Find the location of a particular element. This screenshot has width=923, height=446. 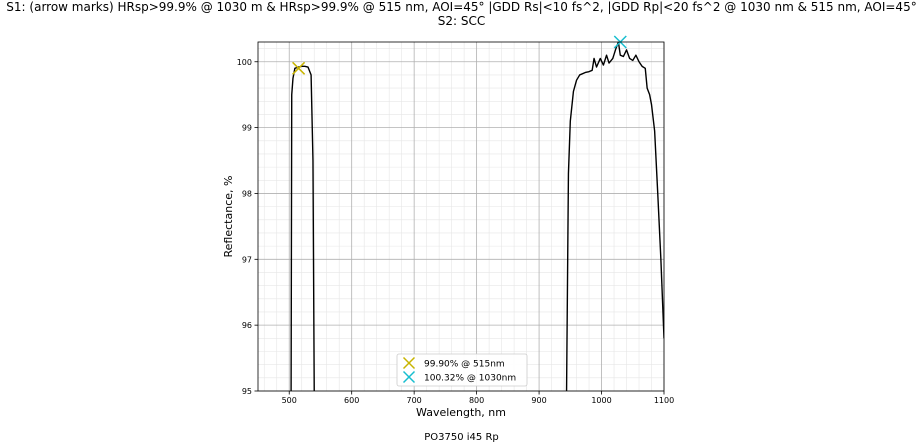

chart-title-line-2: S2: SCC is located at coordinates (461, 21).